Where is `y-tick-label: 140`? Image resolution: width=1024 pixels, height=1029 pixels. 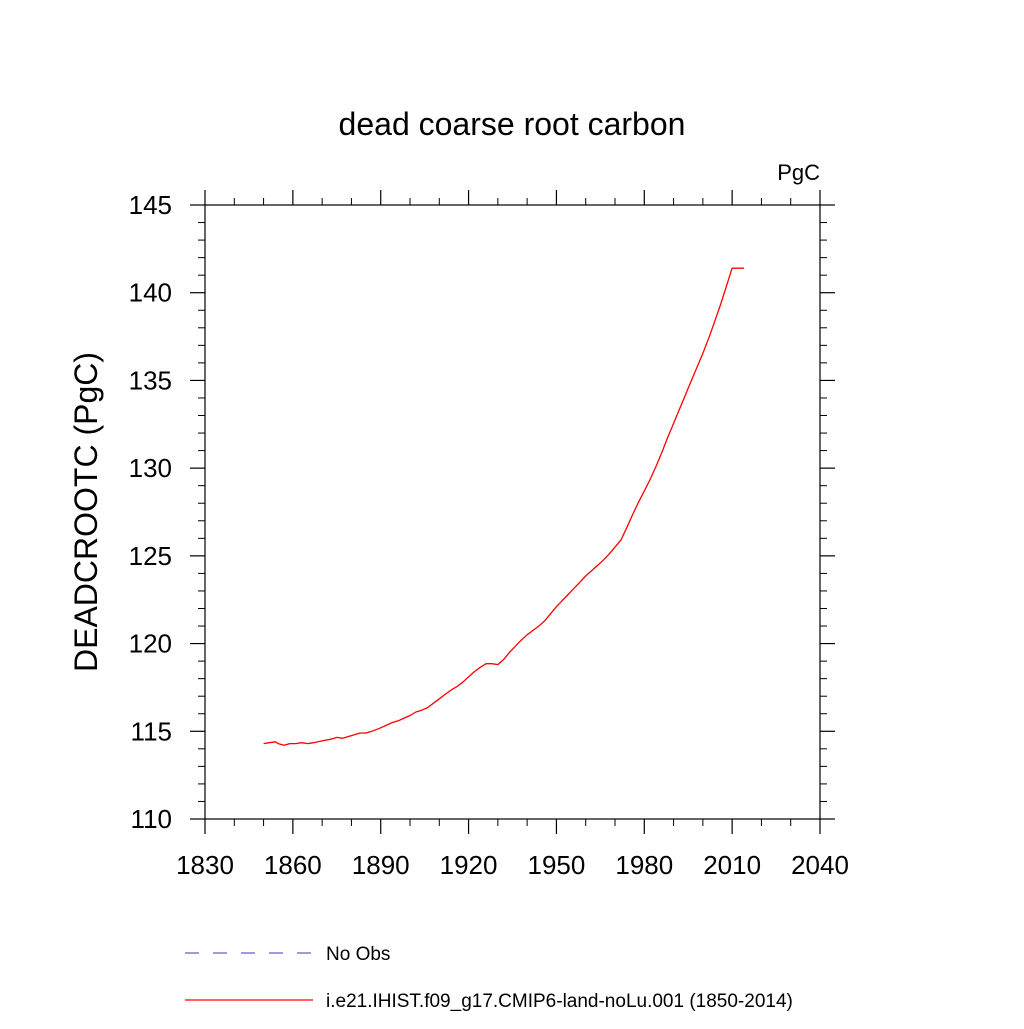
y-tick-label: 140 is located at coordinates (150, 293).